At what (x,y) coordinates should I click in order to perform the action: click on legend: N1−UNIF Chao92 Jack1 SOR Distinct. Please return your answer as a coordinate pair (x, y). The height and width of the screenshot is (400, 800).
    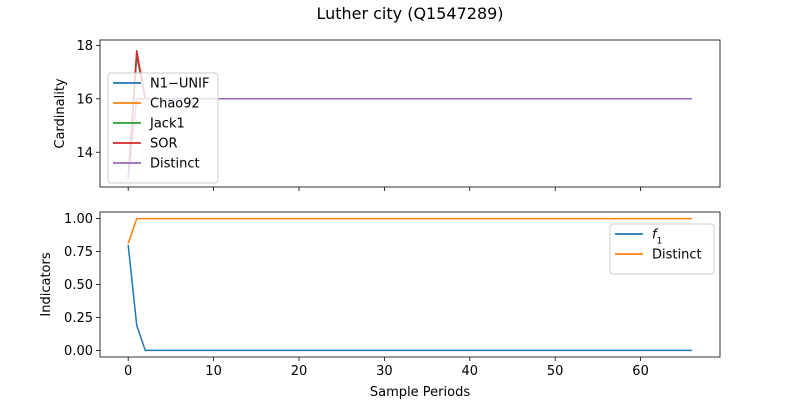
    Looking at the image, I should click on (163, 128).